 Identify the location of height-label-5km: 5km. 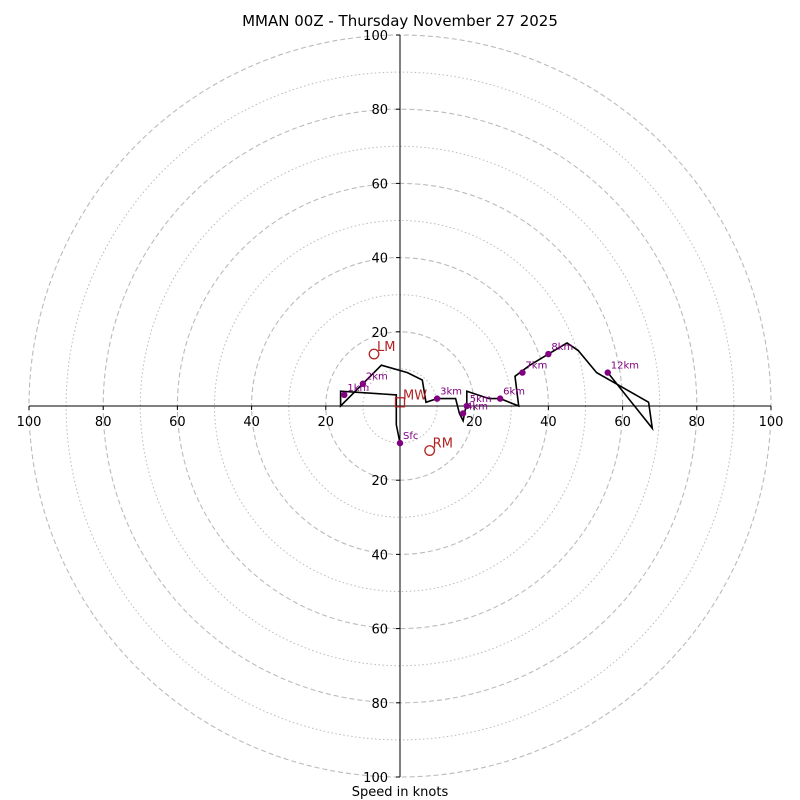
(481, 399).